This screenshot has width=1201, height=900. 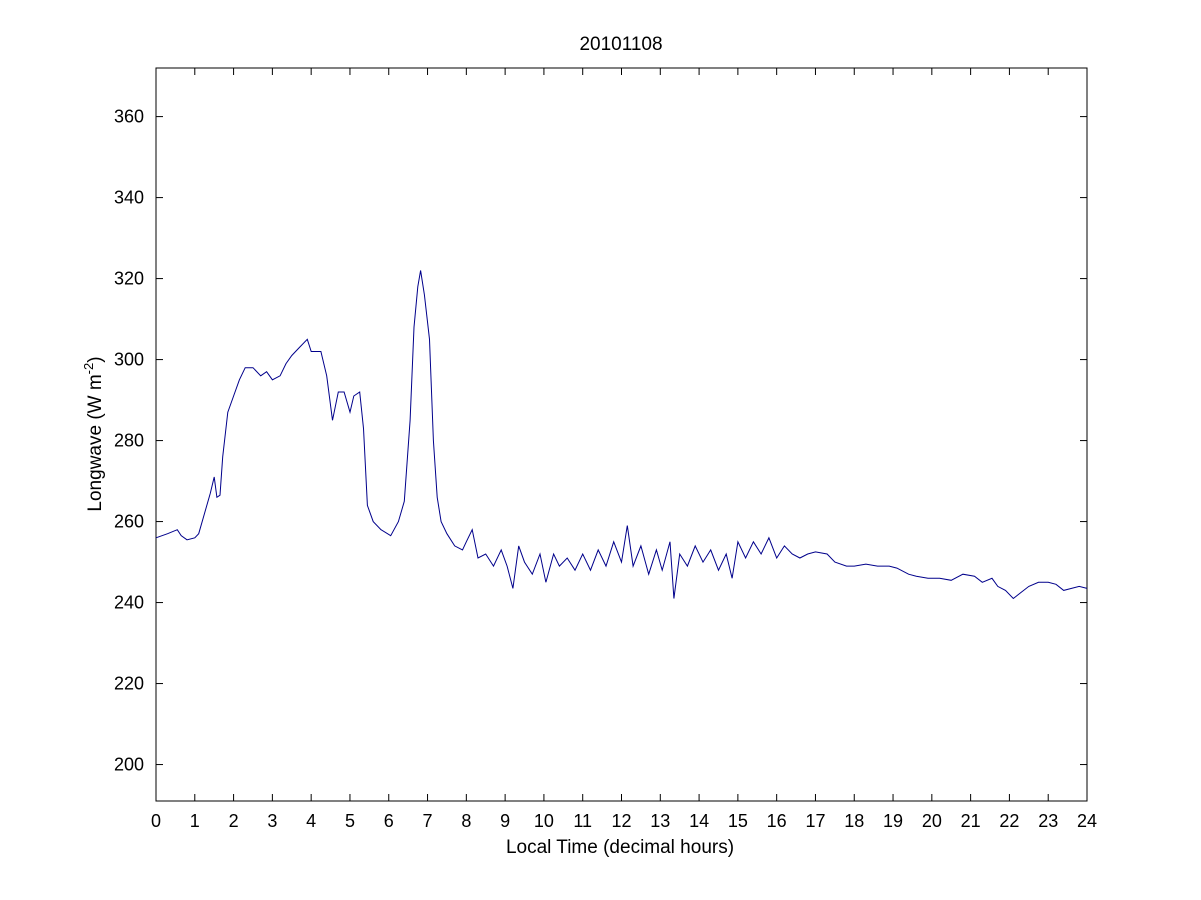 What do you see at coordinates (129, 603) in the screenshot?
I see `y-tick-label: 240` at bounding box center [129, 603].